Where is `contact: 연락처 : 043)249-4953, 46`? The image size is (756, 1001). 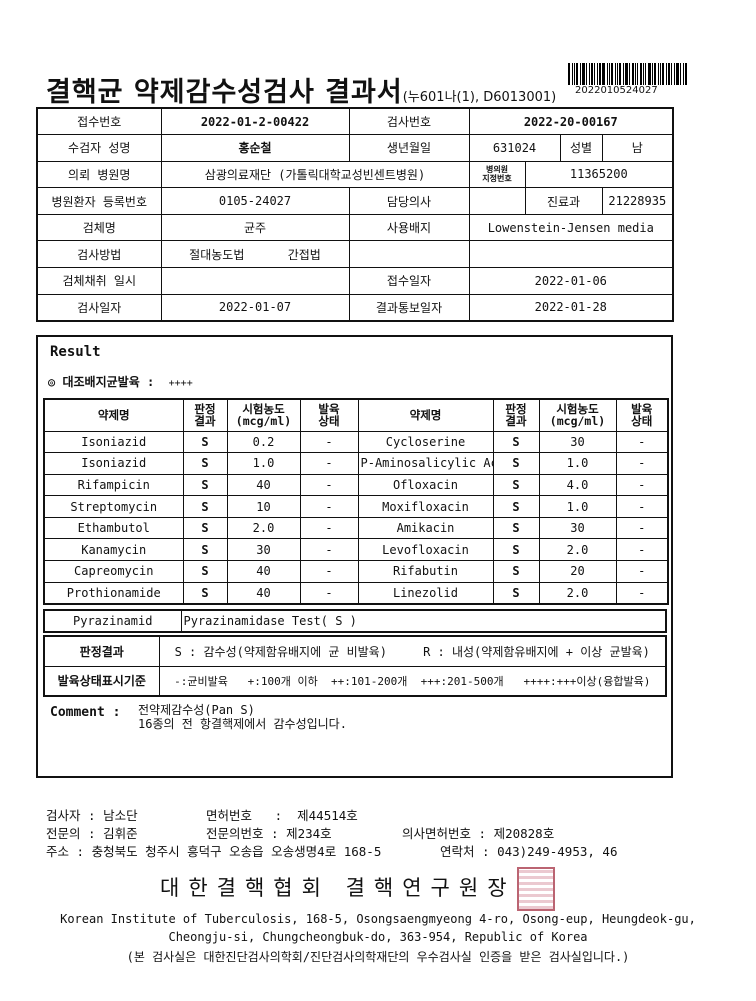 contact: 연락처 : 043)249-4953, 46 is located at coordinates (529, 851).